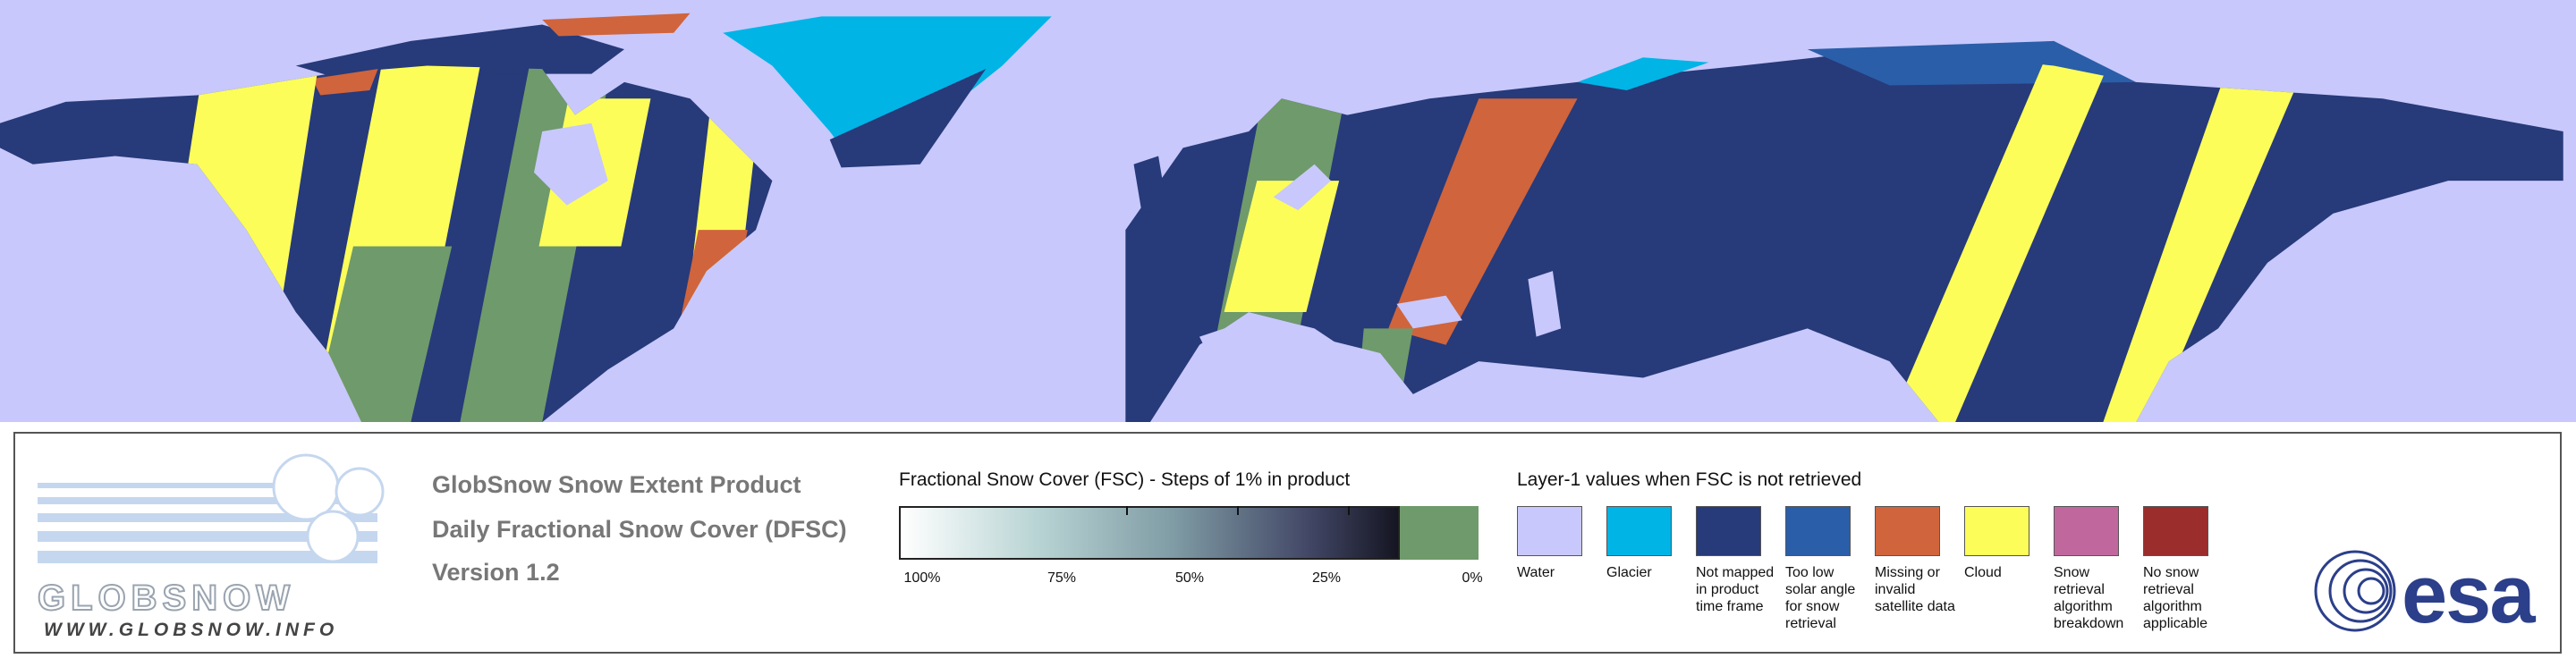 The height and width of the screenshot is (667, 2576). What do you see at coordinates (211, 508) in the screenshot?
I see `logo-graphic` at bounding box center [211, 508].